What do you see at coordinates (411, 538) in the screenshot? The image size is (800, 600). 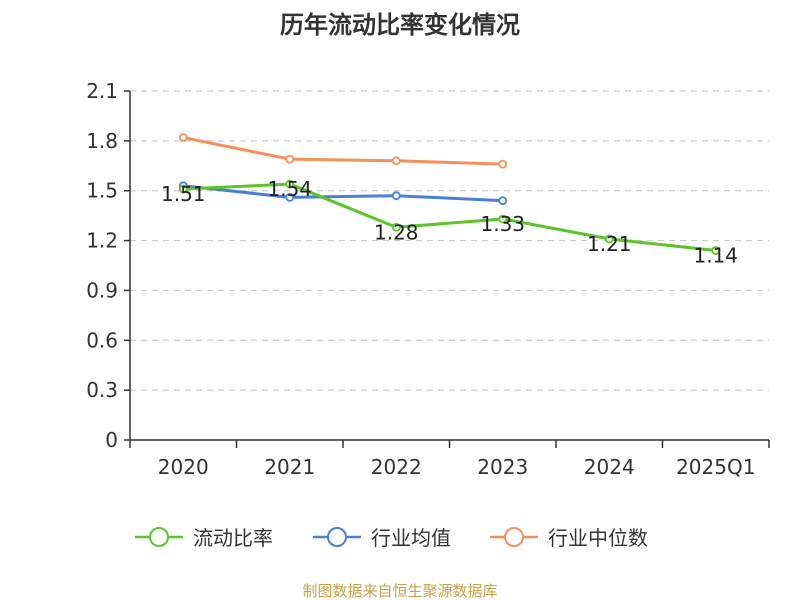 I see `legend-label: 行业均值` at bounding box center [411, 538].